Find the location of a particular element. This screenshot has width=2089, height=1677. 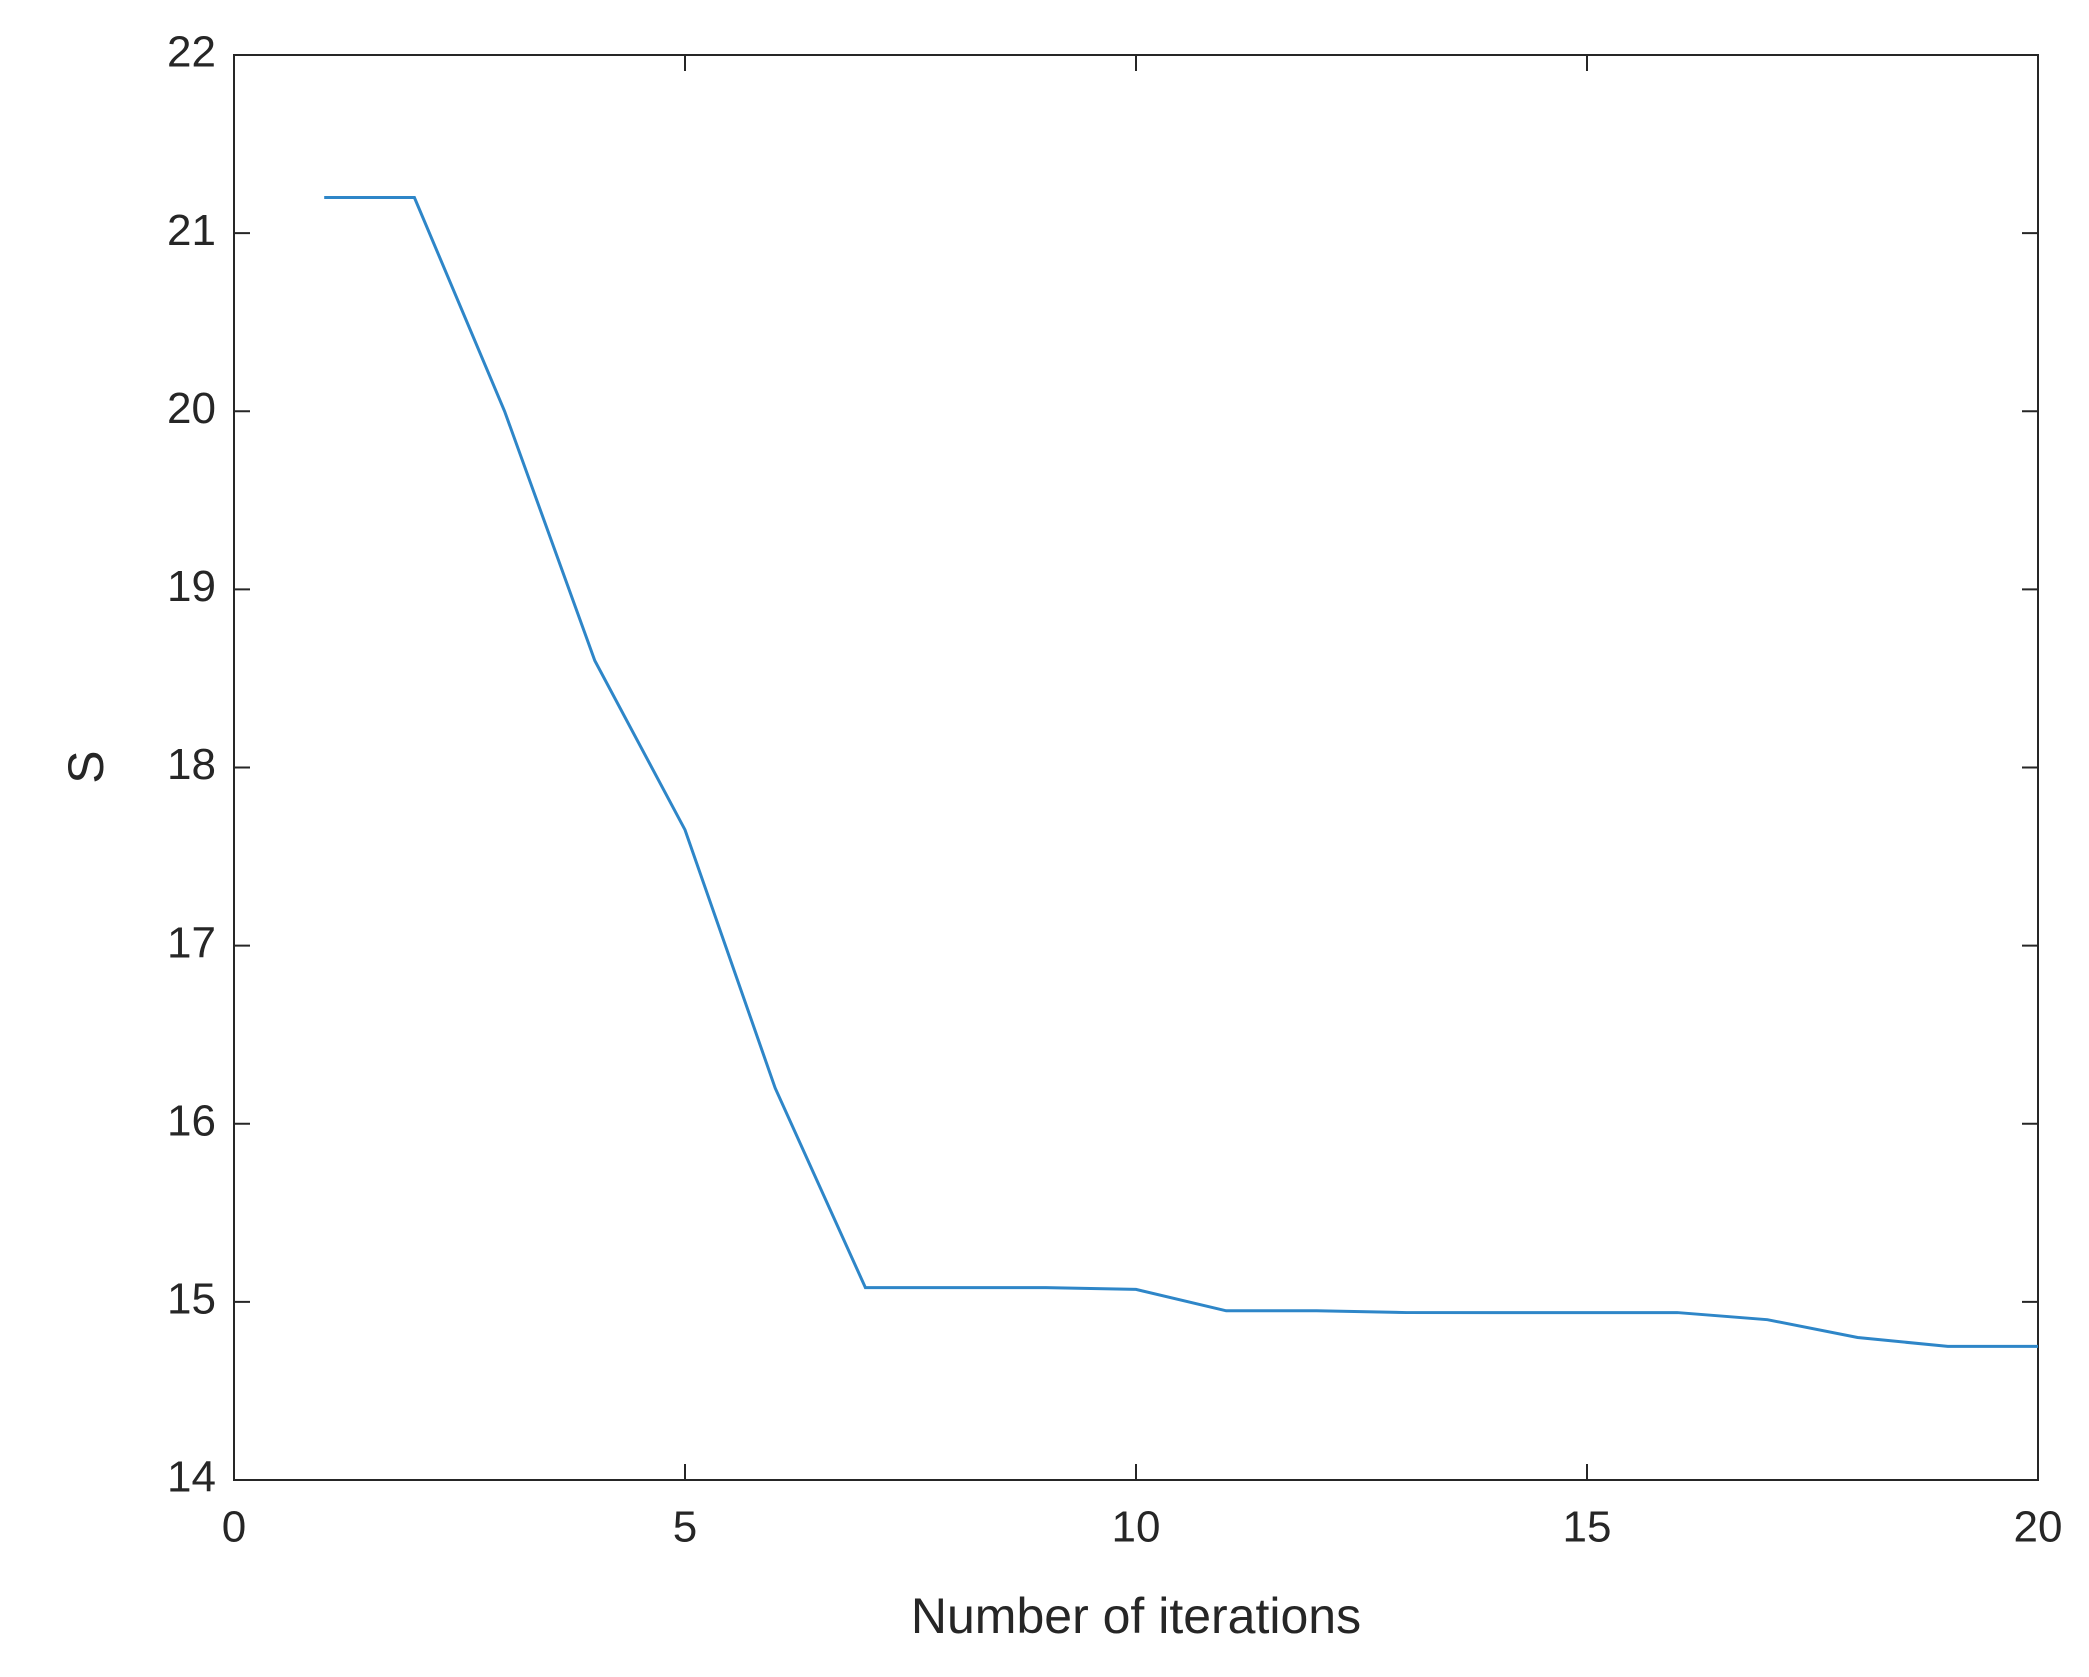

x-tick-label: 5 is located at coordinates (685, 1527).